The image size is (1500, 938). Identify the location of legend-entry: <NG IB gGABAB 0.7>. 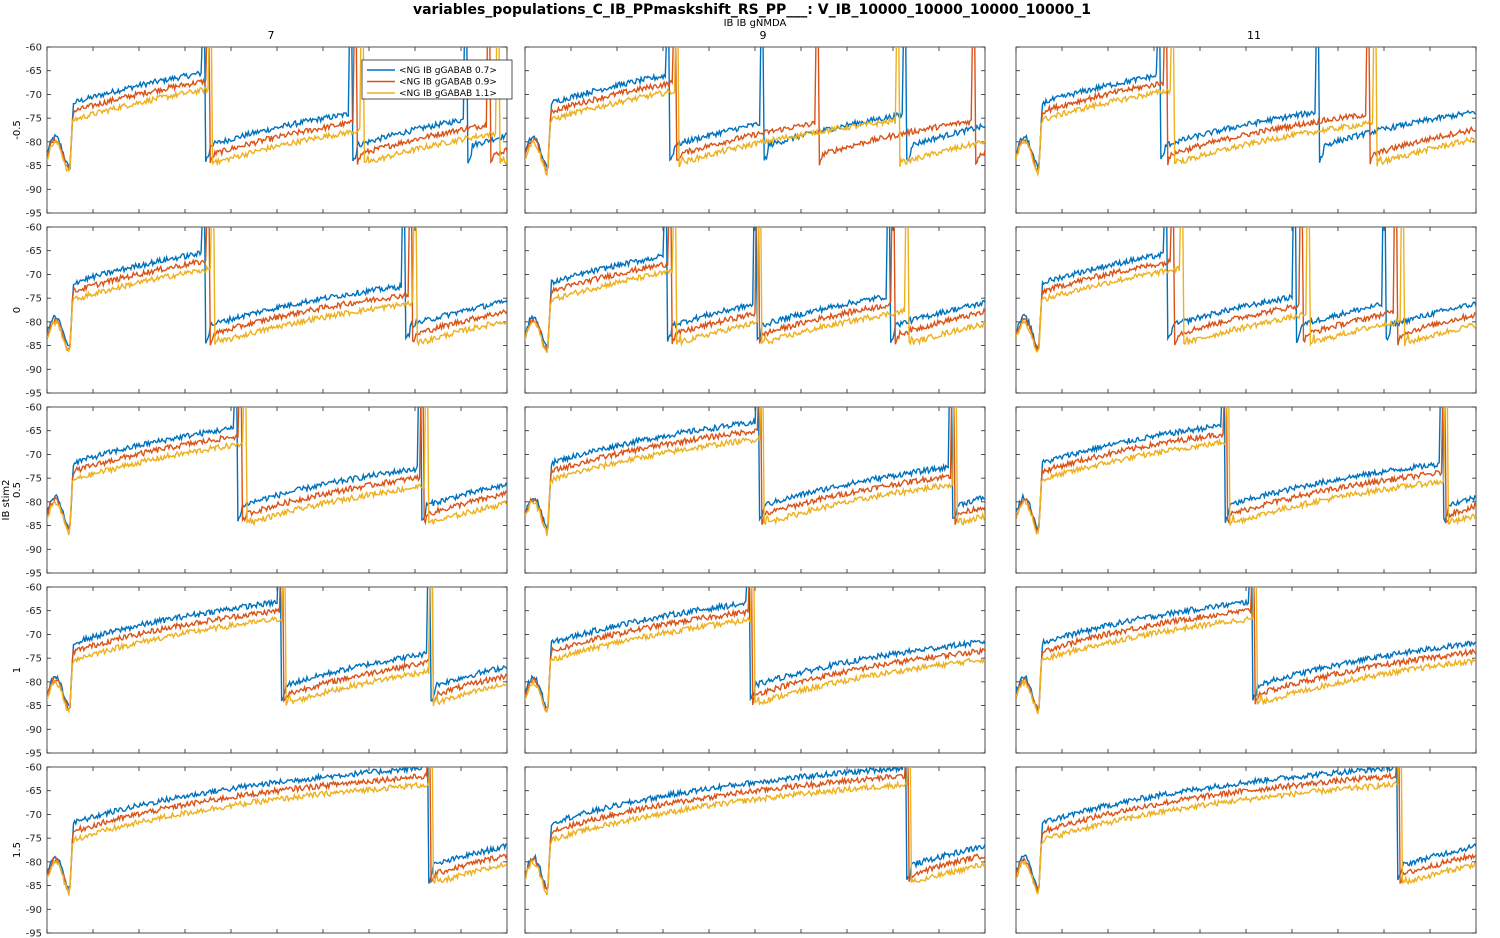
(448, 71).